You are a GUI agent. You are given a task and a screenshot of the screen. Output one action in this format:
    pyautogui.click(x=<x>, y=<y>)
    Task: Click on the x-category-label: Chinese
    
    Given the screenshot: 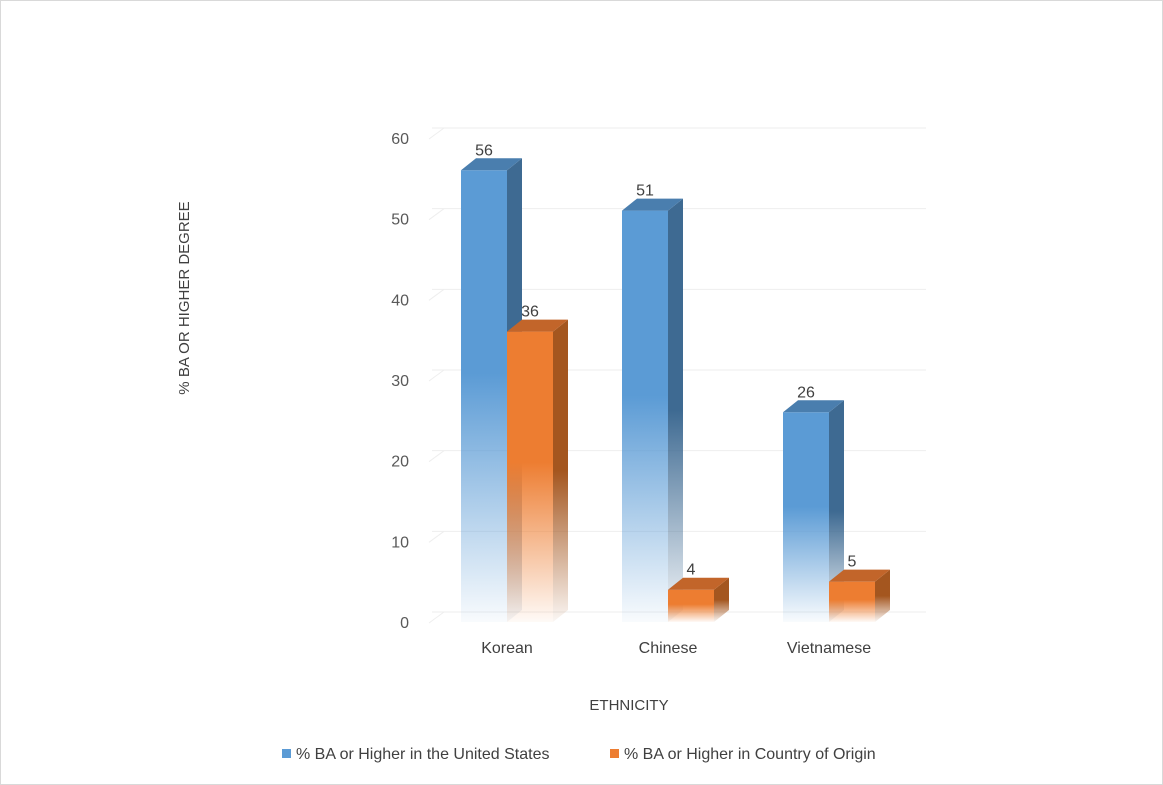 What is the action you would take?
    pyautogui.click(x=668, y=648)
    